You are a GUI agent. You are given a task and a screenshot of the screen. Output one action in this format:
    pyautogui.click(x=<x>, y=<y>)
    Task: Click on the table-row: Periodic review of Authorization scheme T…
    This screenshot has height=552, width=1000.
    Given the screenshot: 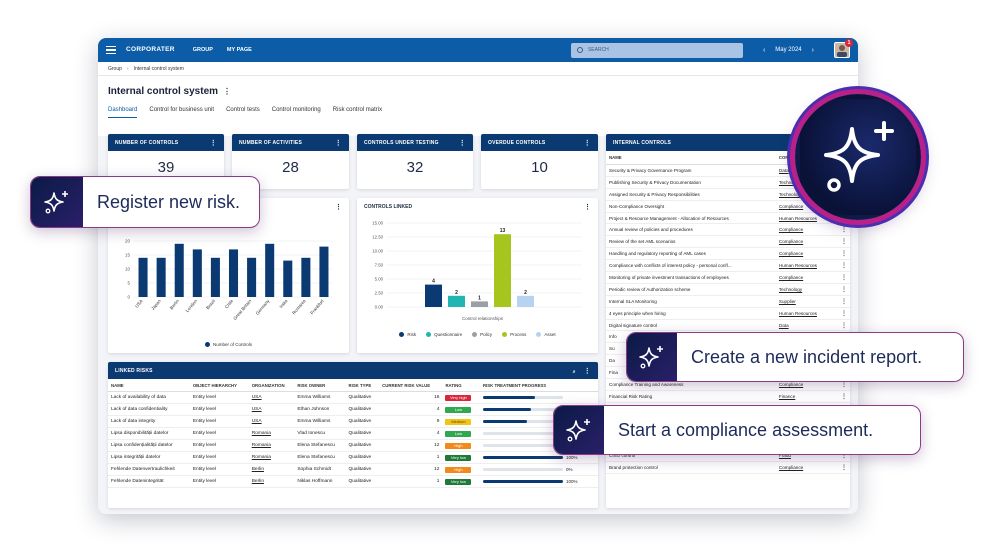 What is the action you would take?
    pyautogui.click(x=728, y=289)
    